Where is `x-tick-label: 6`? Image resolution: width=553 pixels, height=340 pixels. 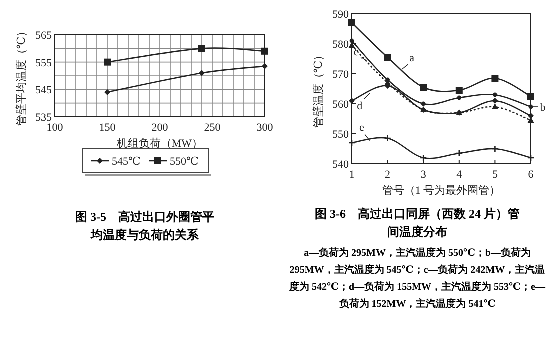
x-tick-label: 6 is located at coordinates (531, 175).